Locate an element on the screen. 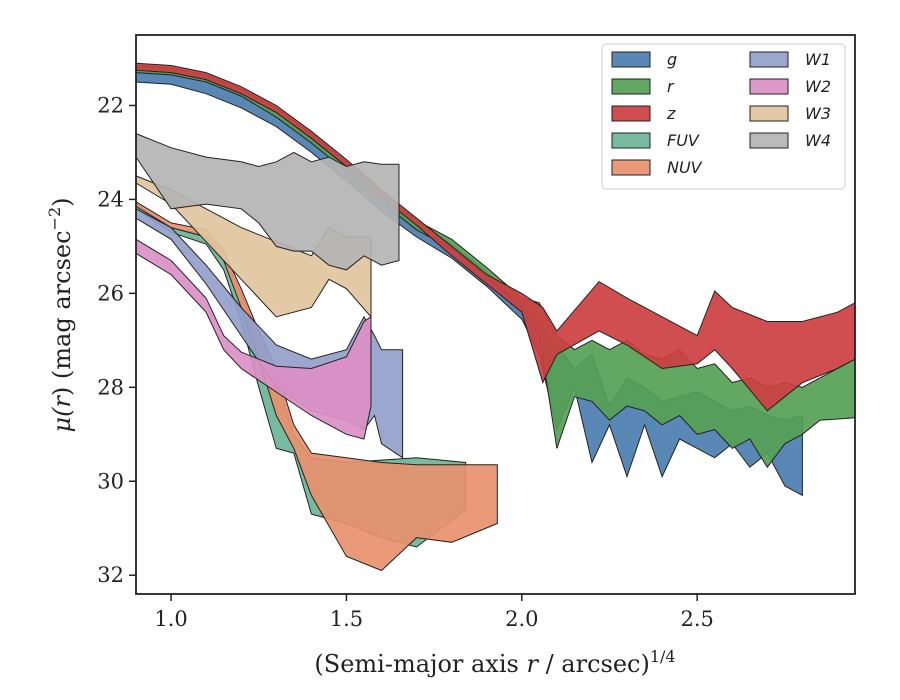 The width and height of the screenshot is (900, 700). band-w4 is located at coordinates (267, 201).